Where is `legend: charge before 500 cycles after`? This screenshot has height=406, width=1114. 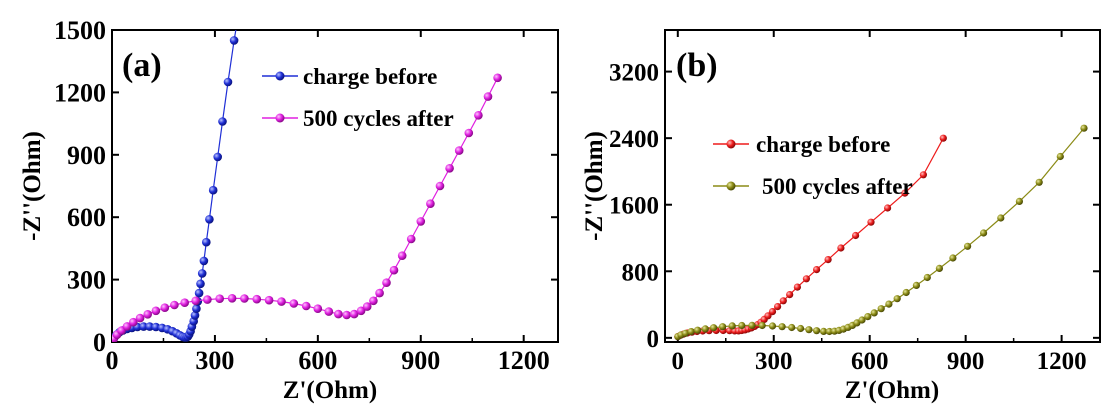
legend: charge before 500 cycles after is located at coordinates (358, 97).